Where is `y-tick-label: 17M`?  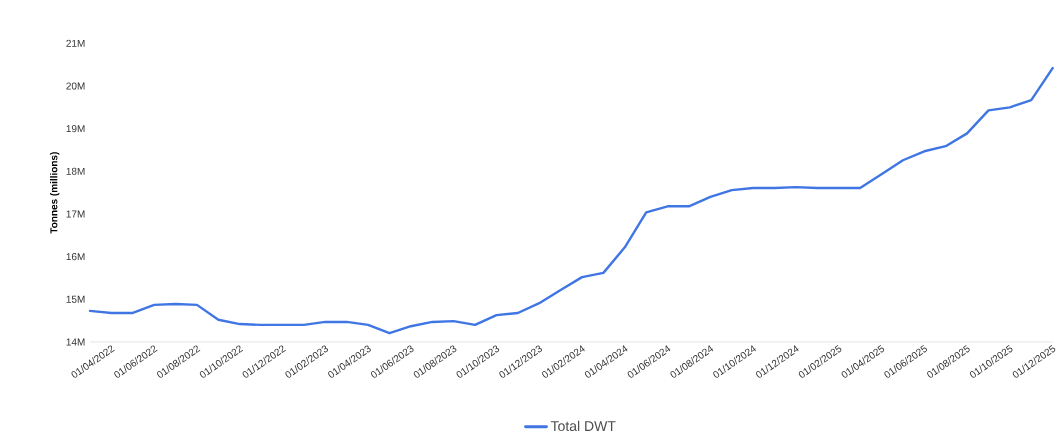
y-tick-label: 17M is located at coordinates (75, 214).